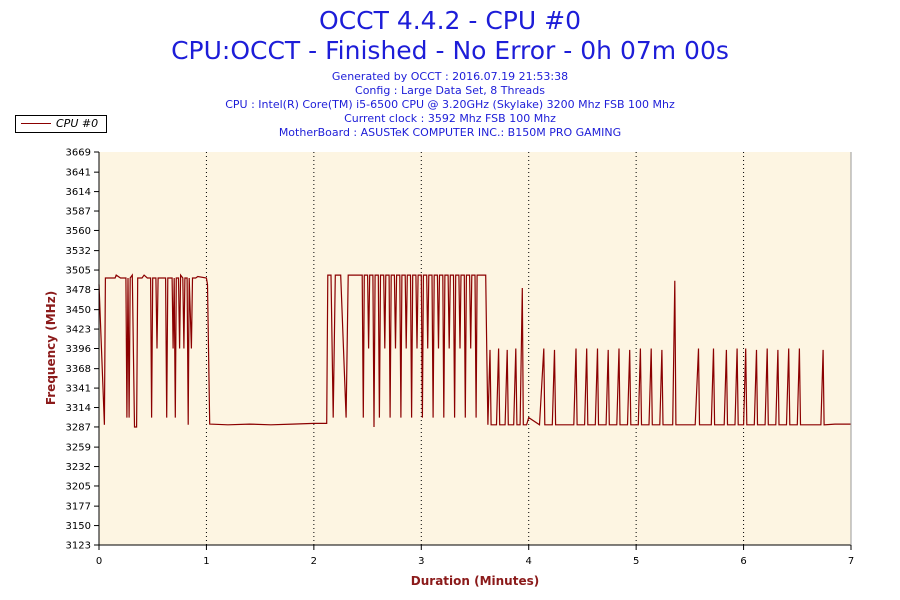 This screenshot has width=900, height=600. What do you see at coordinates (851, 561) in the screenshot?
I see `x-tick-label: 7` at bounding box center [851, 561].